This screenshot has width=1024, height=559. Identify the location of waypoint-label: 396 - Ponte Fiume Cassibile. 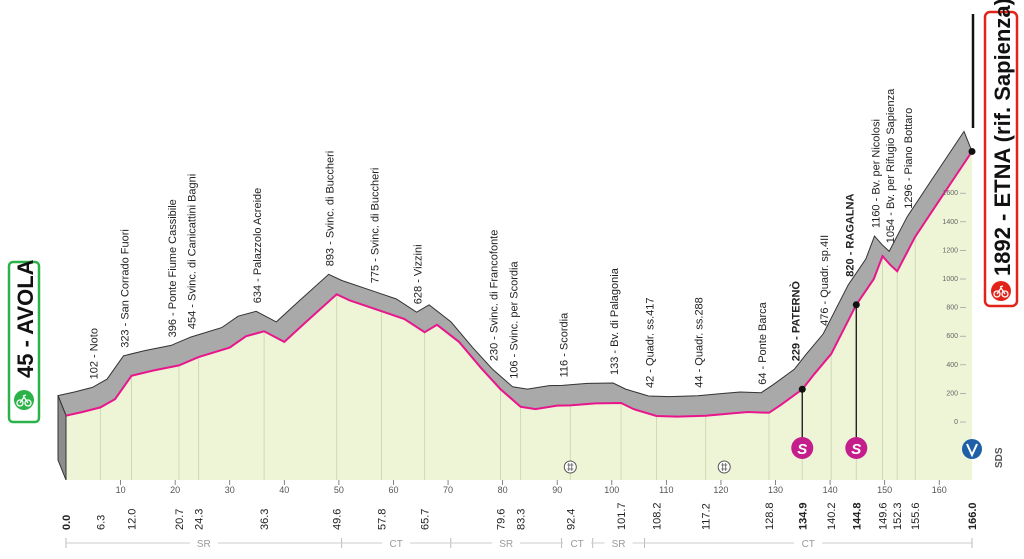
(173, 268).